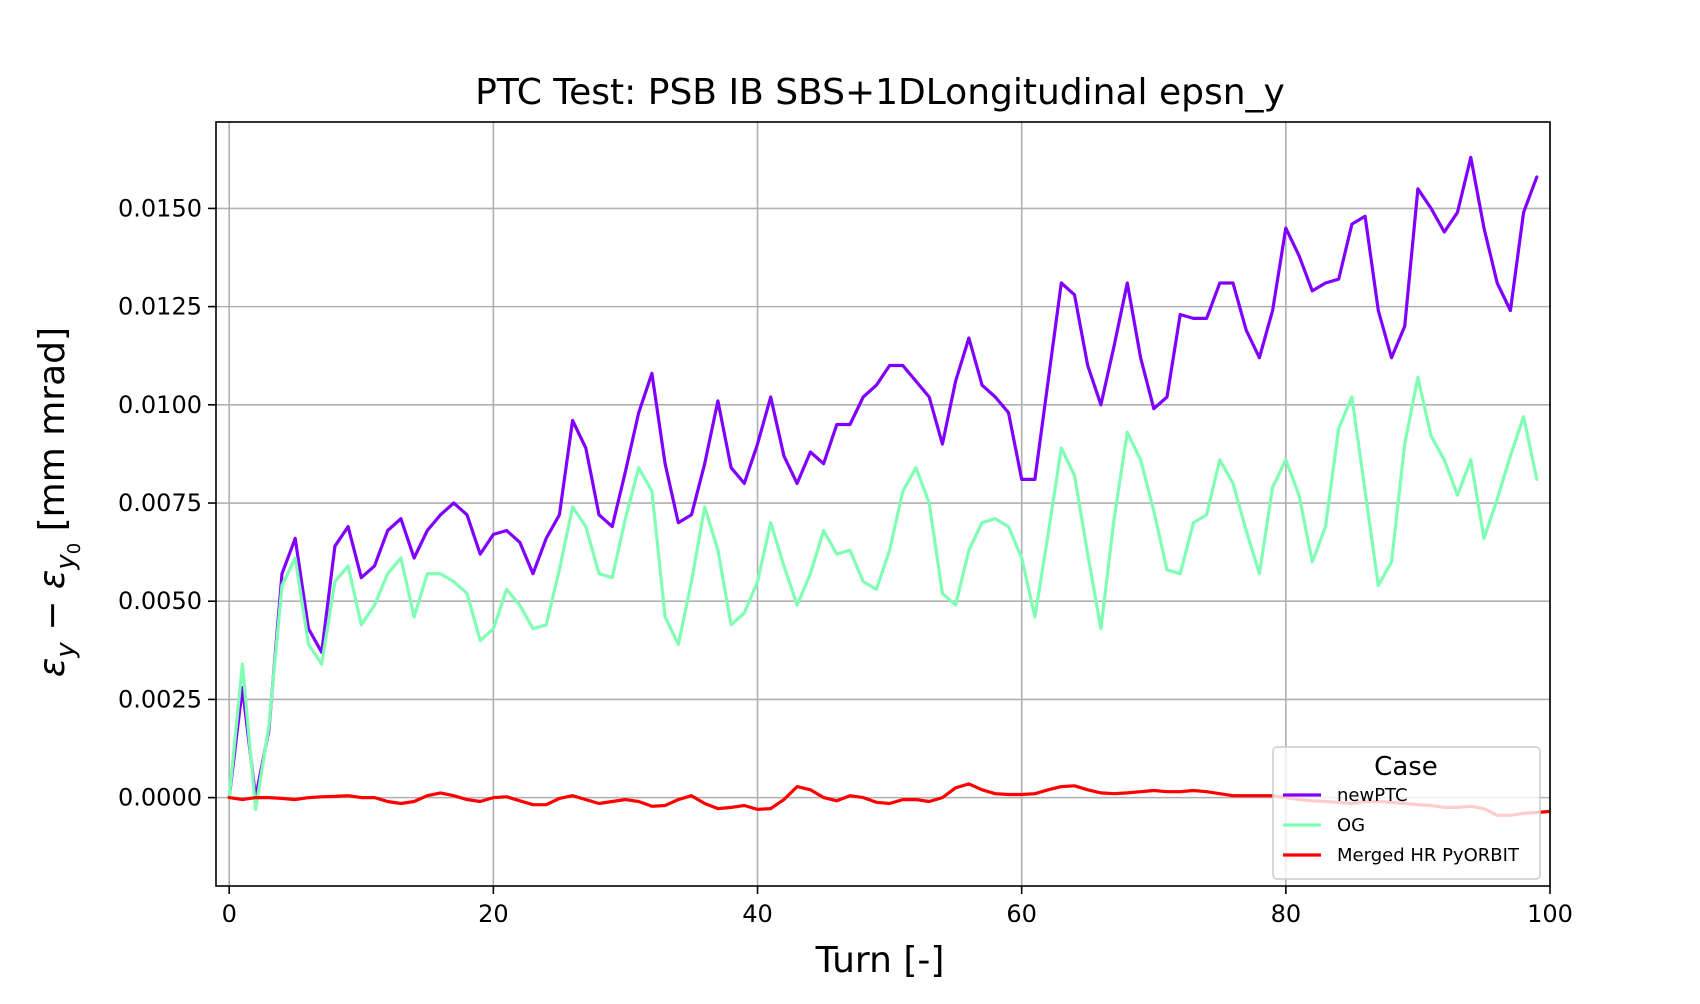 This screenshot has width=1700, height=1004. What do you see at coordinates (229, 914) in the screenshot?
I see `x-tick-label: 0` at bounding box center [229, 914].